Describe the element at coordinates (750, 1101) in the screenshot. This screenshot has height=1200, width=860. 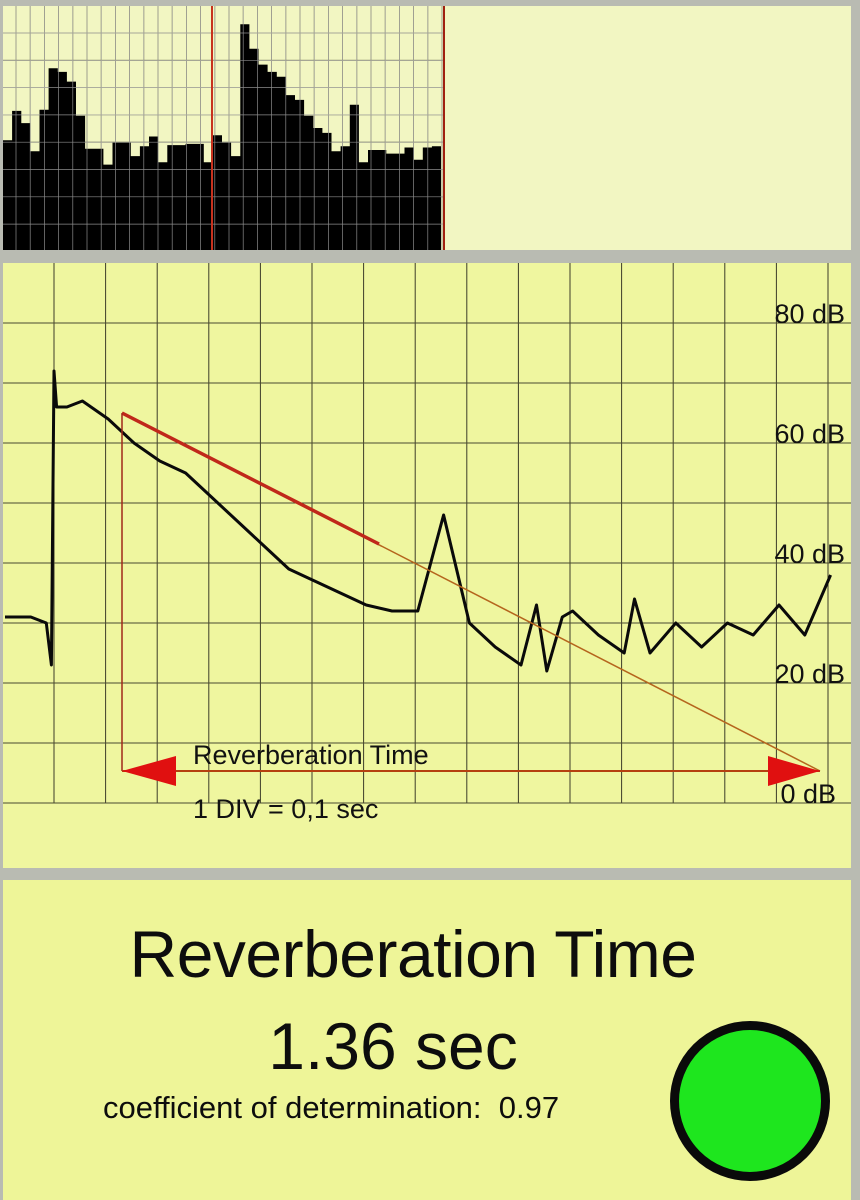
I see `status-indicator-icon` at that location.